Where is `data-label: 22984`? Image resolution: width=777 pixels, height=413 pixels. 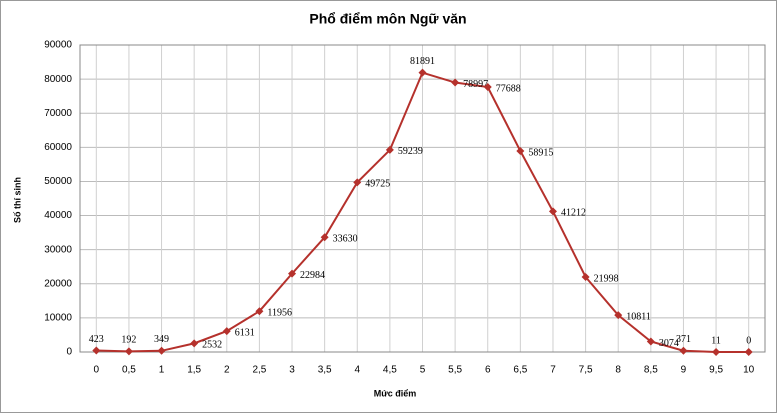
data-label: 22984 is located at coordinates (312, 275).